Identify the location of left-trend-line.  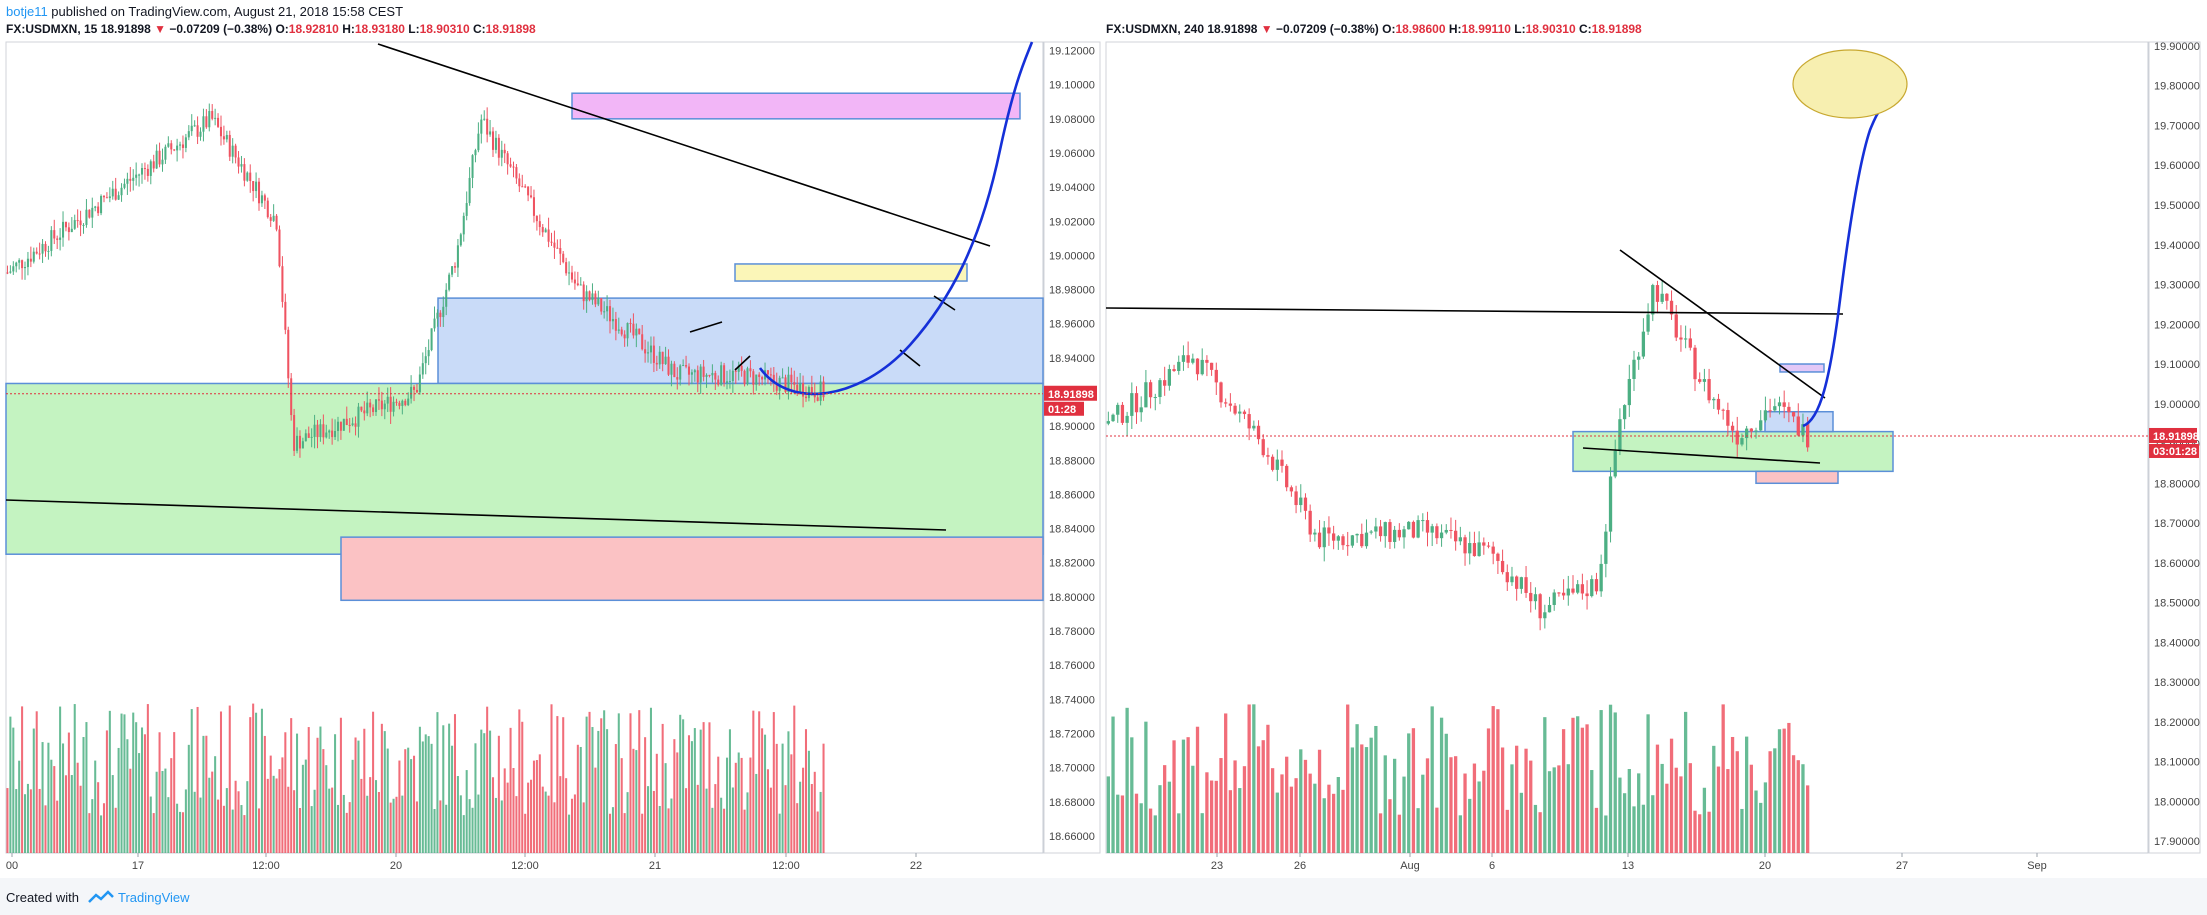
(476, 515).